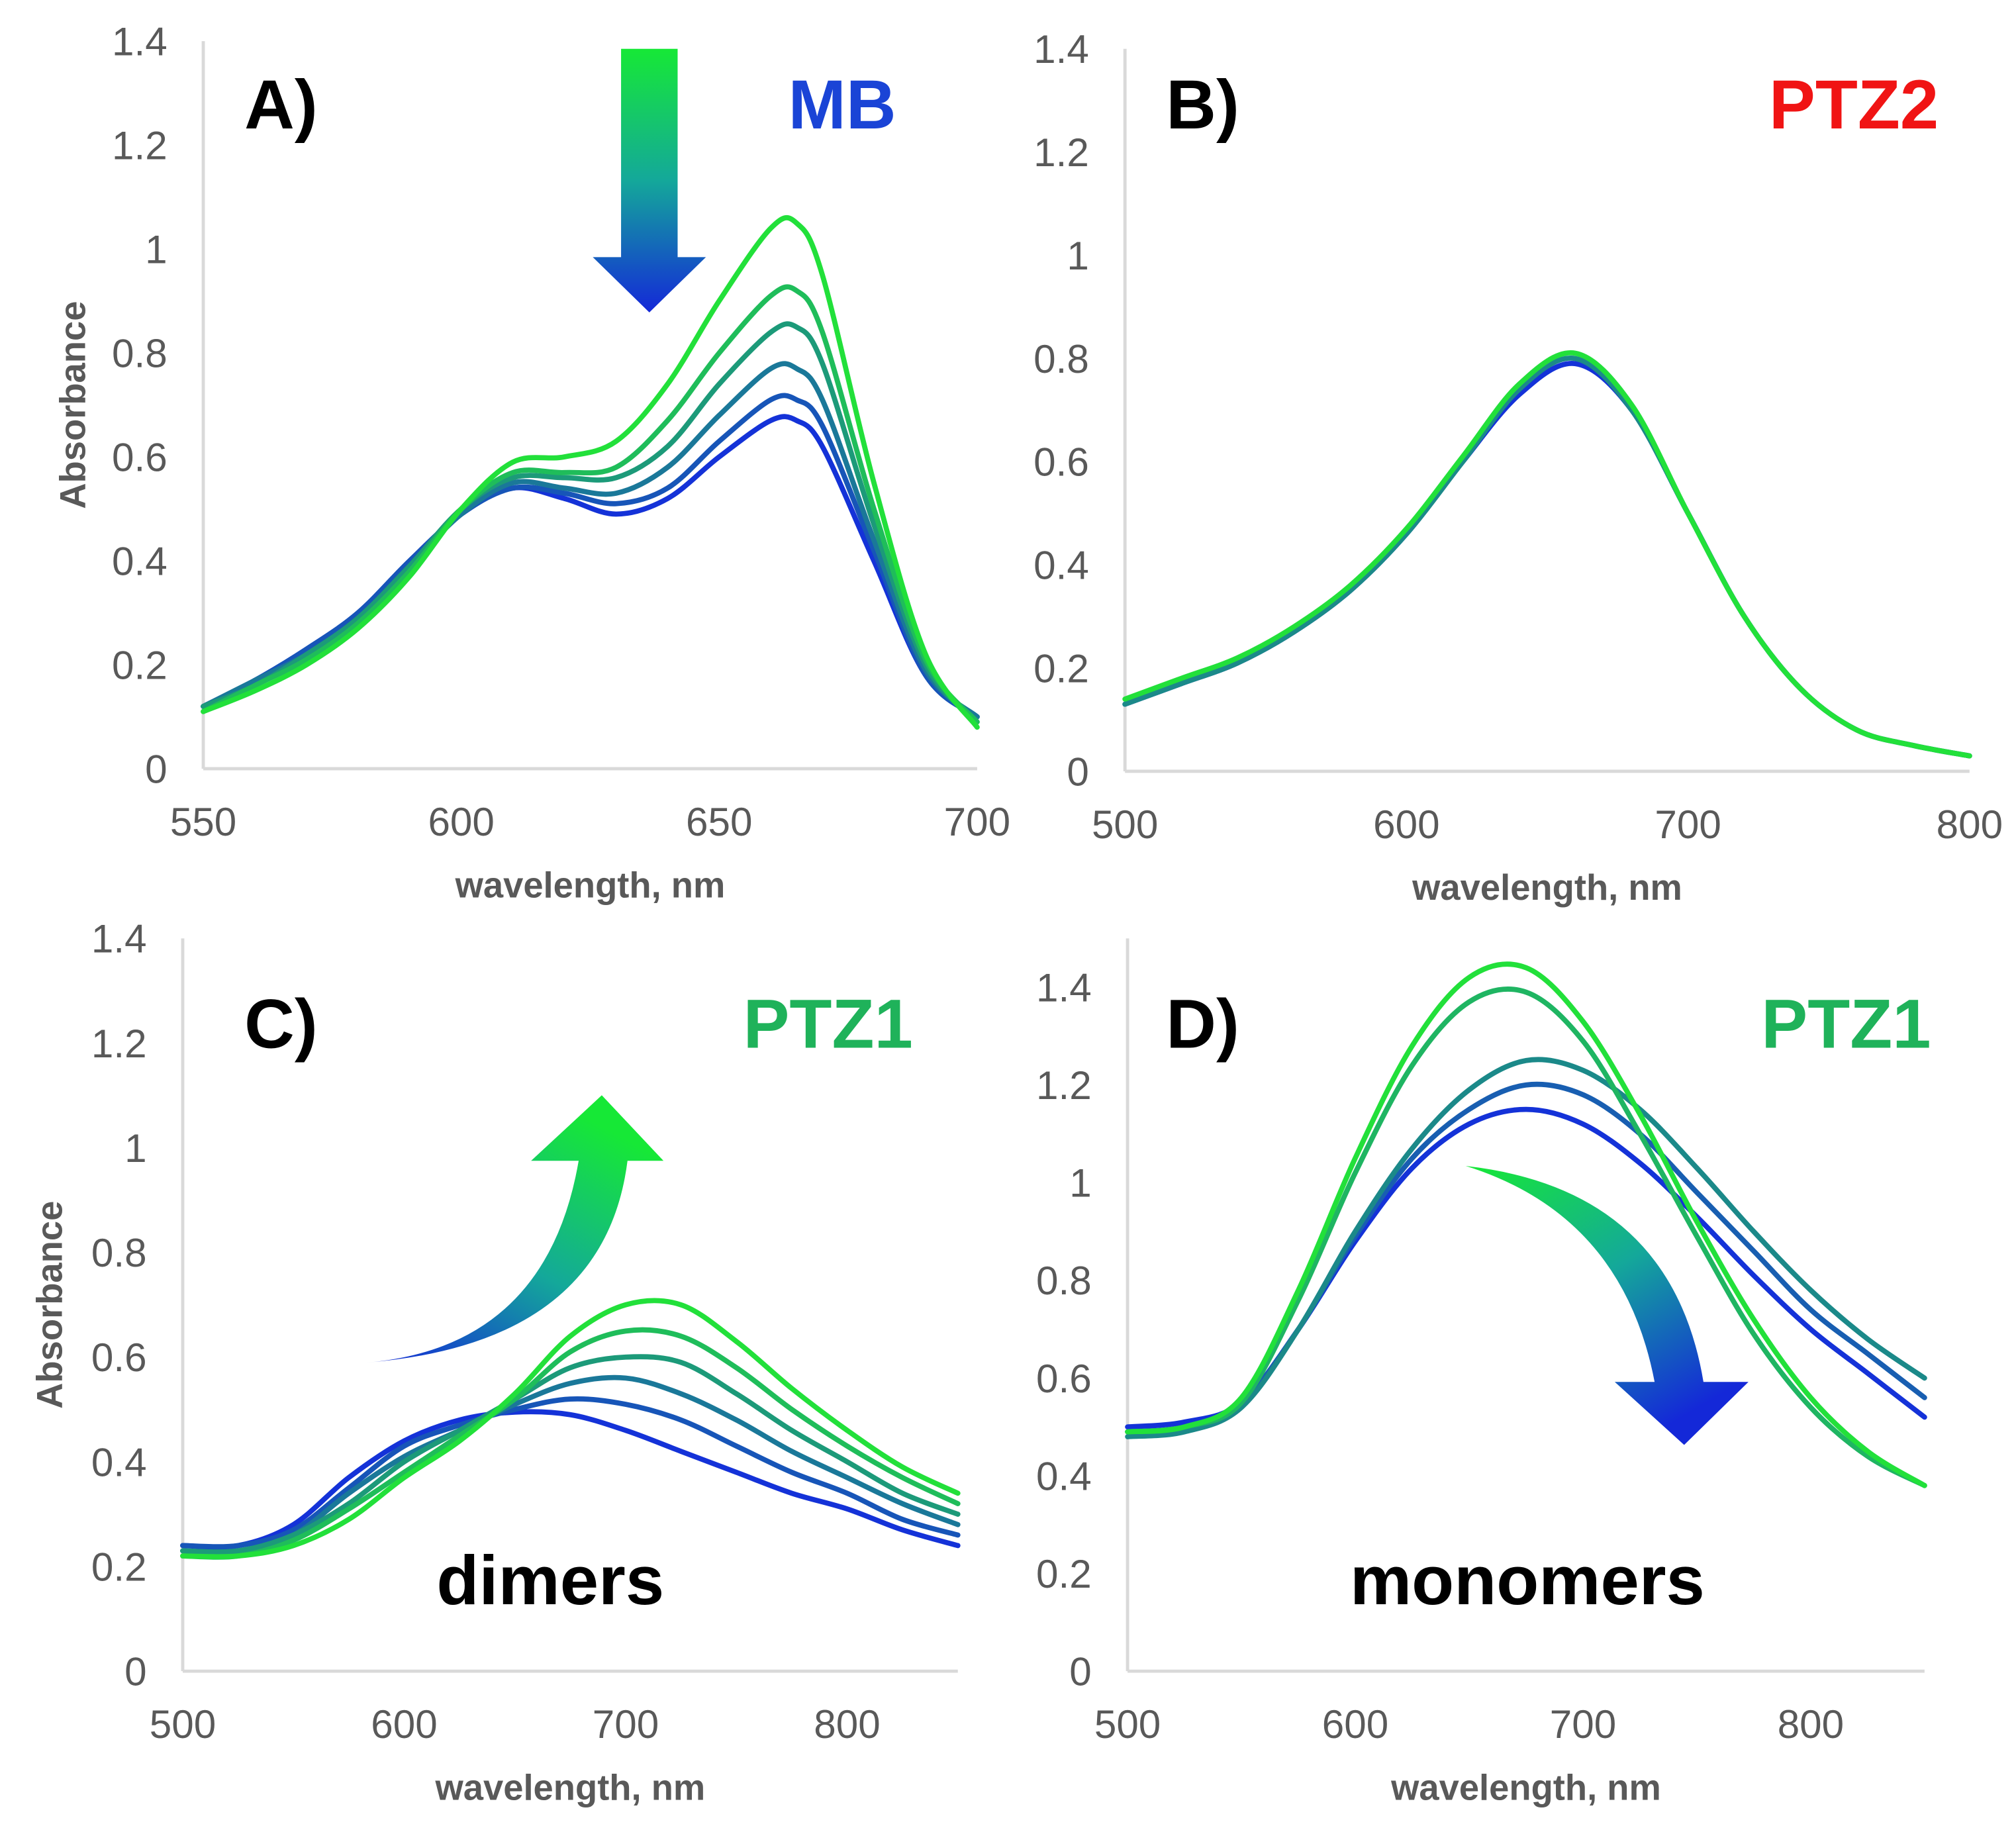  Describe the element at coordinates (1527, 1580) in the screenshot. I see `annotation-label: monomers` at that location.